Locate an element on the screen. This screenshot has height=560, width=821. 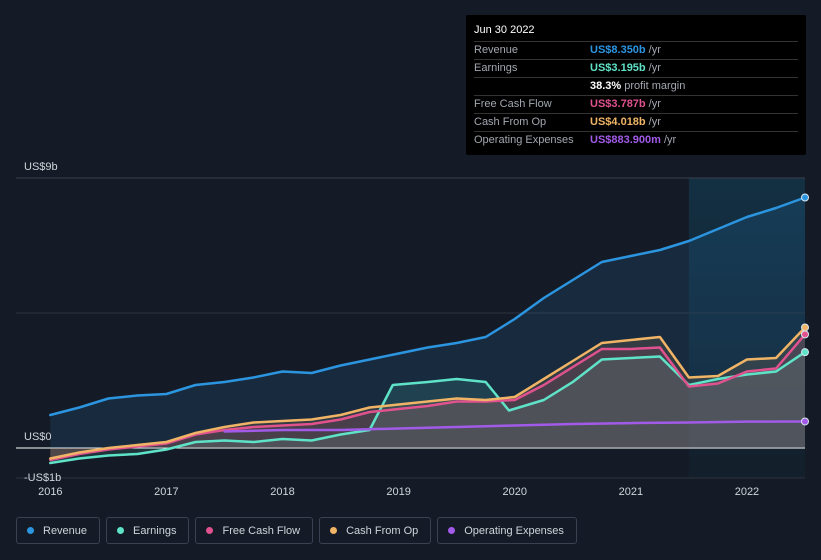
tooltip-row-revenue: Revenue US$8.350b /yr is located at coordinates (636, 51).